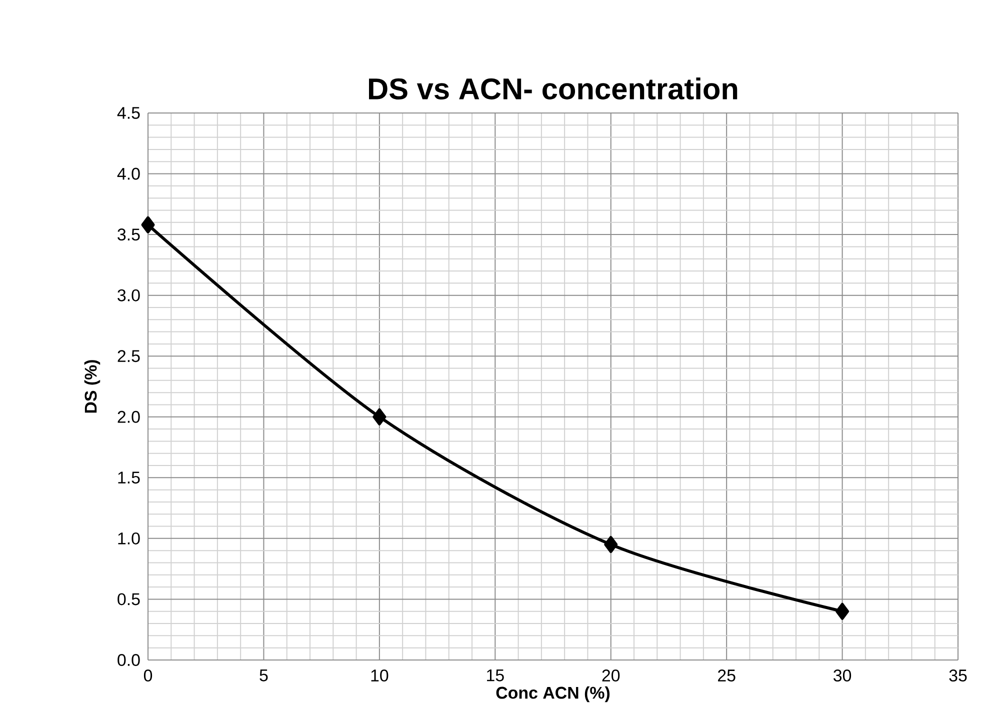  I want to click on chart-title: DS vs ACN- concentration, so click(553, 88).